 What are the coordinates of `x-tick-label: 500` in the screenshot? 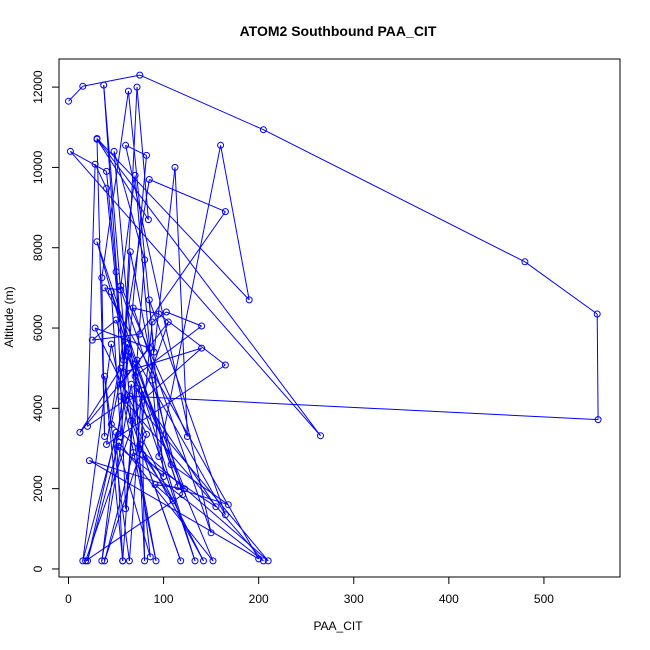 It's located at (544, 599).